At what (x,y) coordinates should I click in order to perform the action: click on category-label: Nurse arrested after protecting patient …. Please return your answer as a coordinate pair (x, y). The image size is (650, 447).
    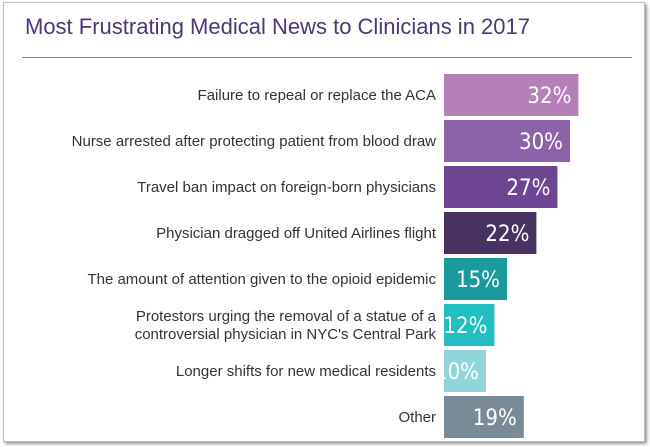
    Looking at the image, I should click on (254, 141).